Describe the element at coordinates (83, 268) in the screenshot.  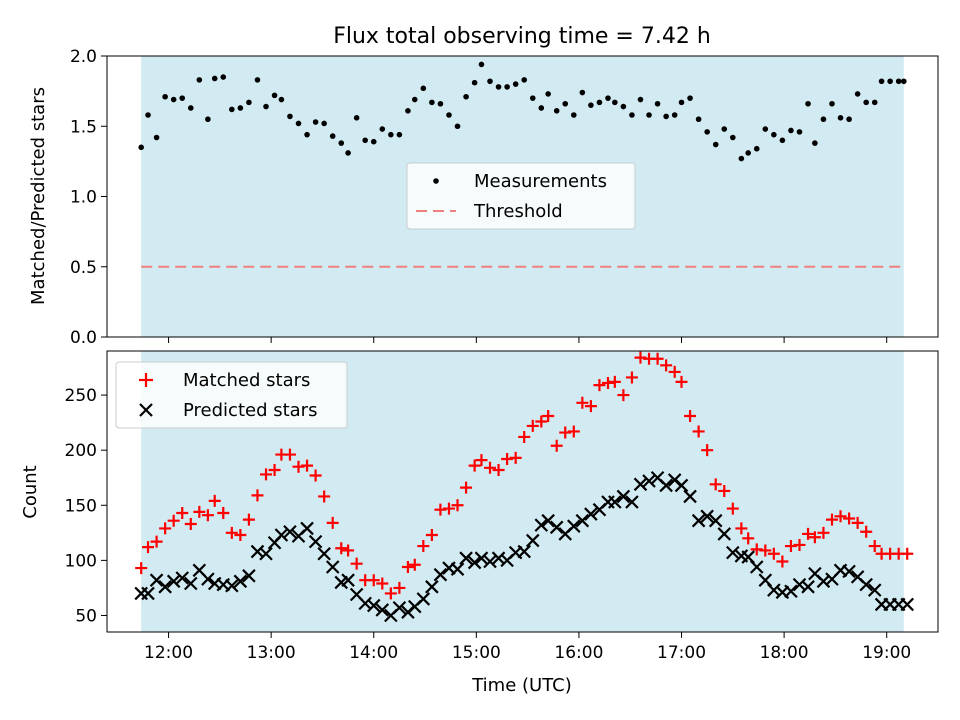
I see `ratio-y-tick-label: 0.5` at that location.